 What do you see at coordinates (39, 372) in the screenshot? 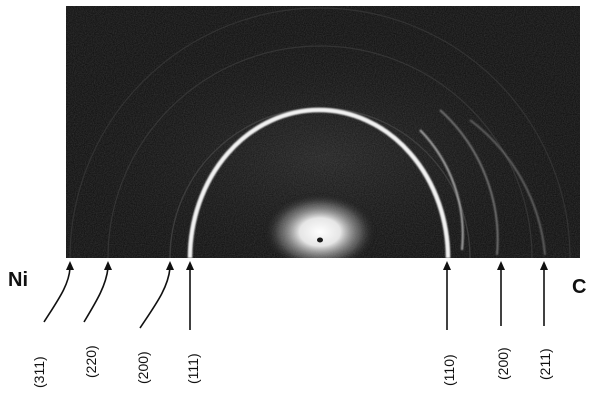
I see `ni-ring-label: (311)` at bounding box center [39, 372].